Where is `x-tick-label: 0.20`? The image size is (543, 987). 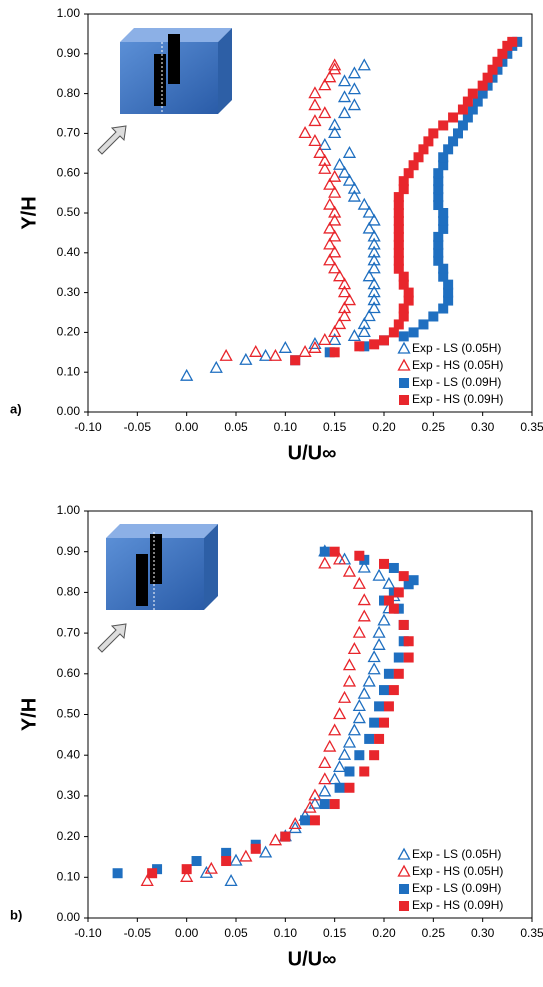
x-tick-label: 0.20 is located at coordinates (384, 427).